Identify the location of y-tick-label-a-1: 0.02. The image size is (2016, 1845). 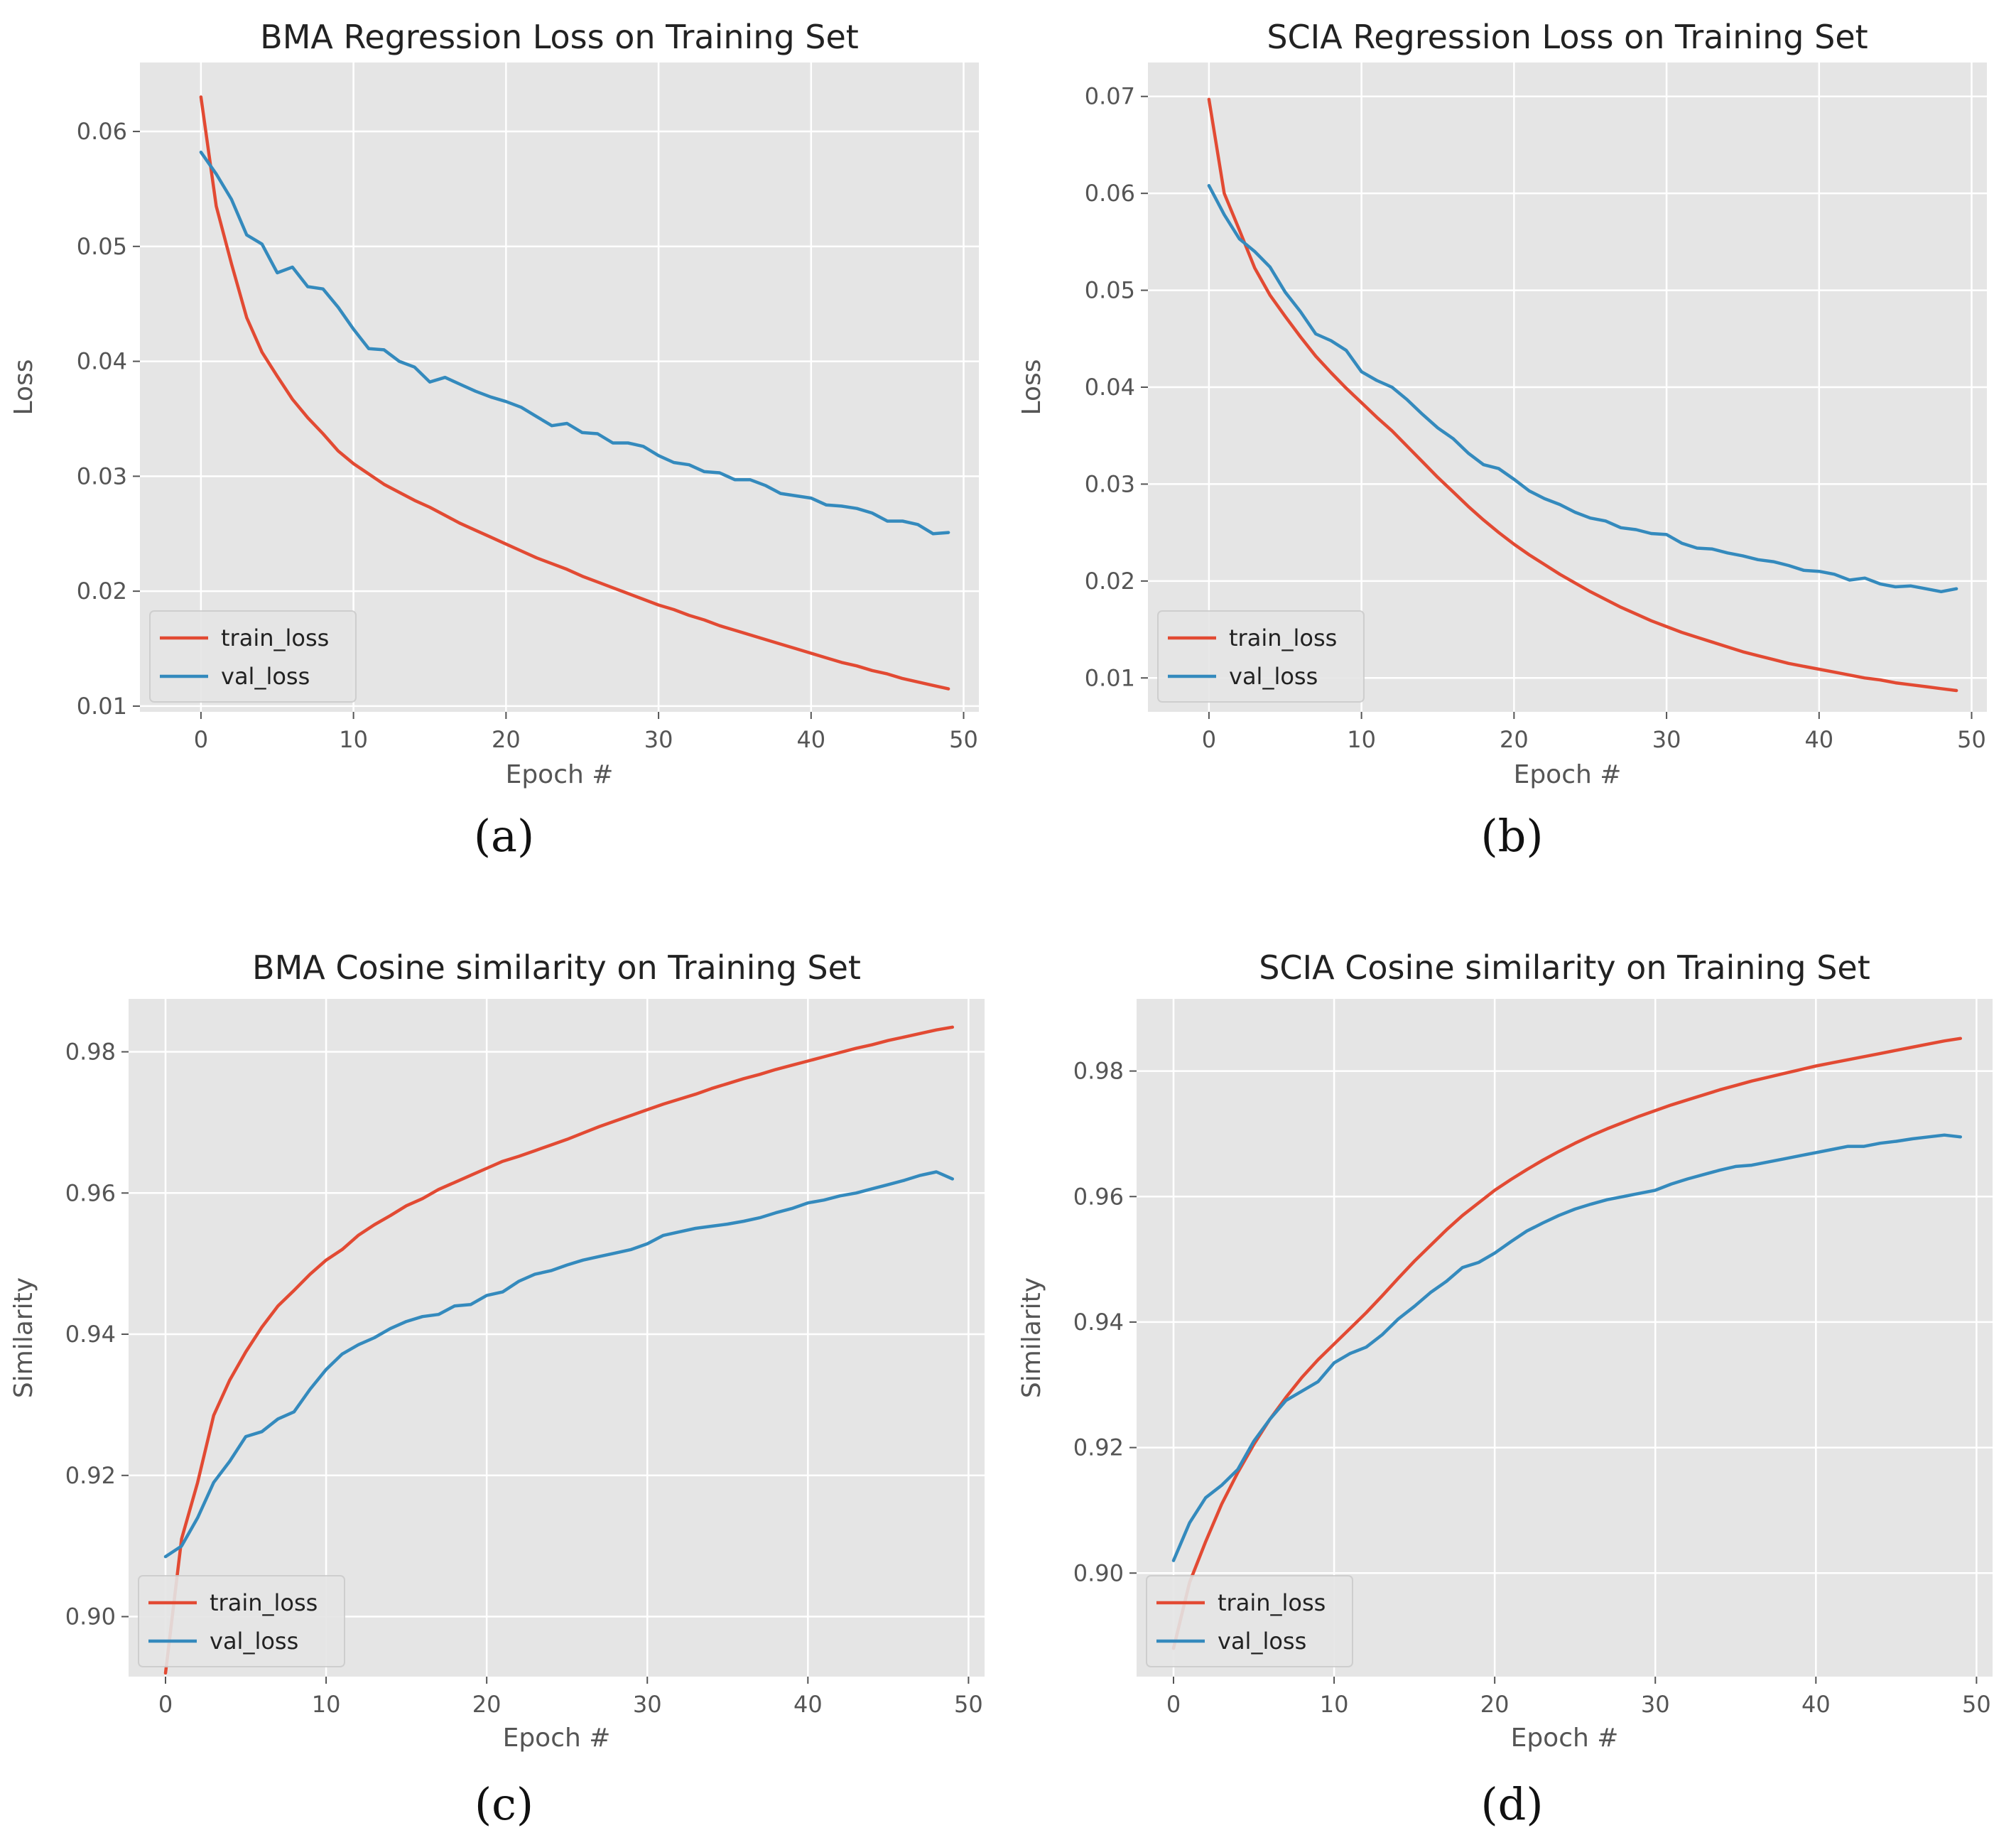
(102, 591).